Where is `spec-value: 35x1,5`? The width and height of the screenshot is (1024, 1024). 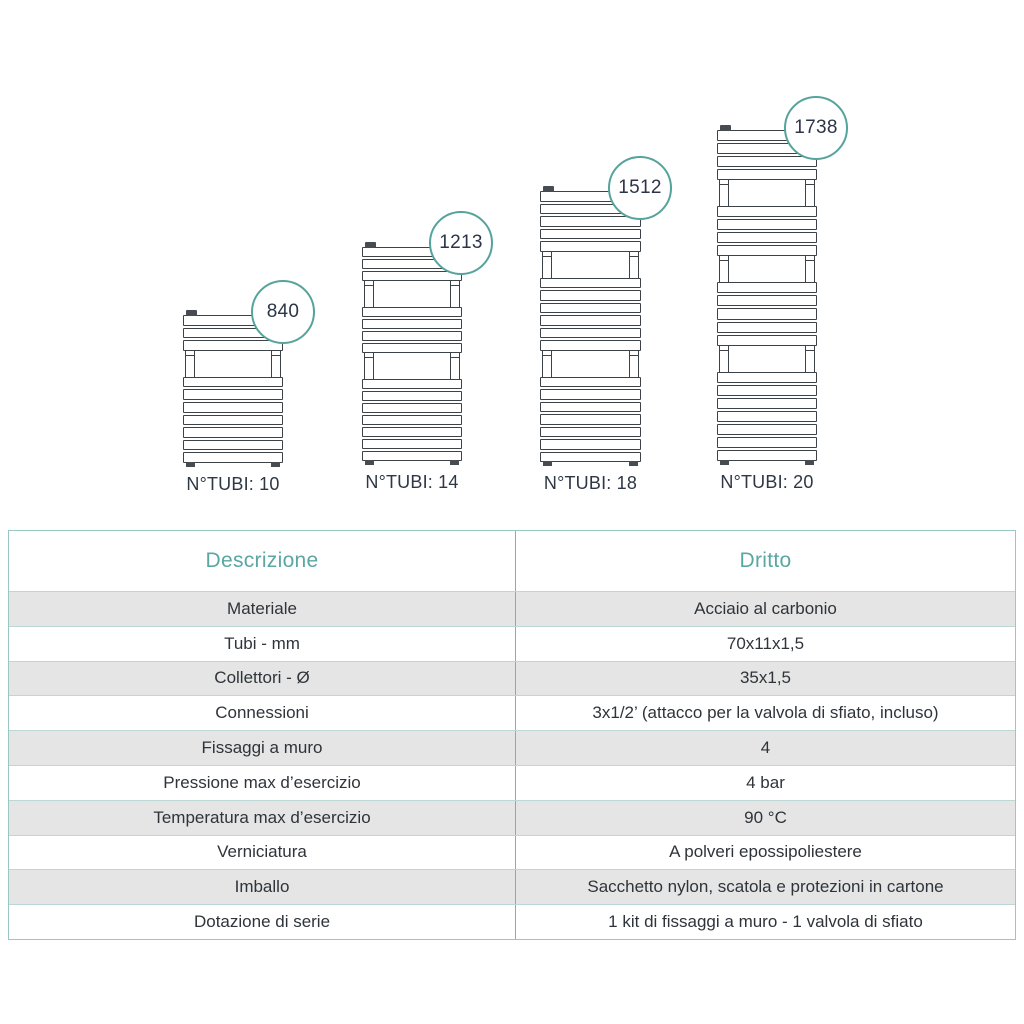 spec-value: 35x1,5 is located at coordinates (765, 678).